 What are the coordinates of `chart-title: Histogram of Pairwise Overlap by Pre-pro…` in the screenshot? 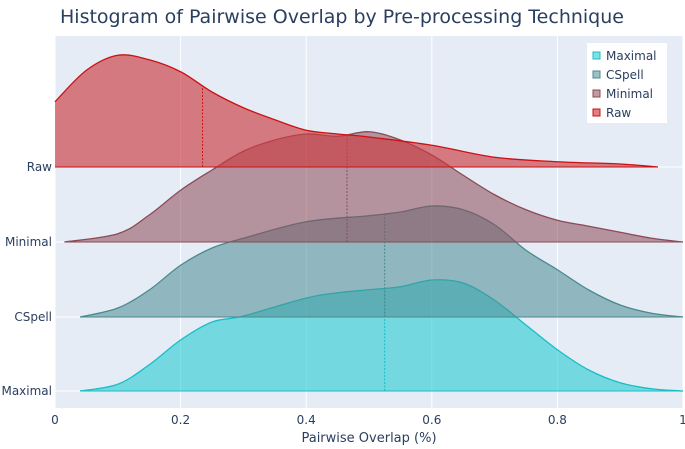 It's located at (342, 17).